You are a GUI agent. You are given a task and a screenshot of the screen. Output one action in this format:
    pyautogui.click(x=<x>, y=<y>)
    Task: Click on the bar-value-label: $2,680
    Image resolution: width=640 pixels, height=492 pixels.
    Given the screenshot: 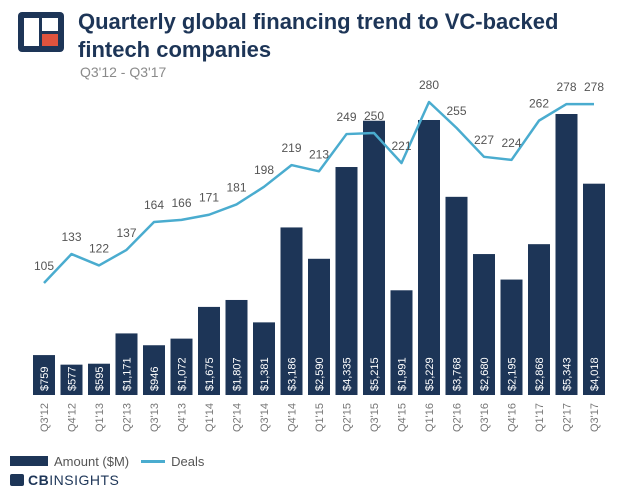 What is the action you would take?
    pyautogui.click(x=485, y=374)
    